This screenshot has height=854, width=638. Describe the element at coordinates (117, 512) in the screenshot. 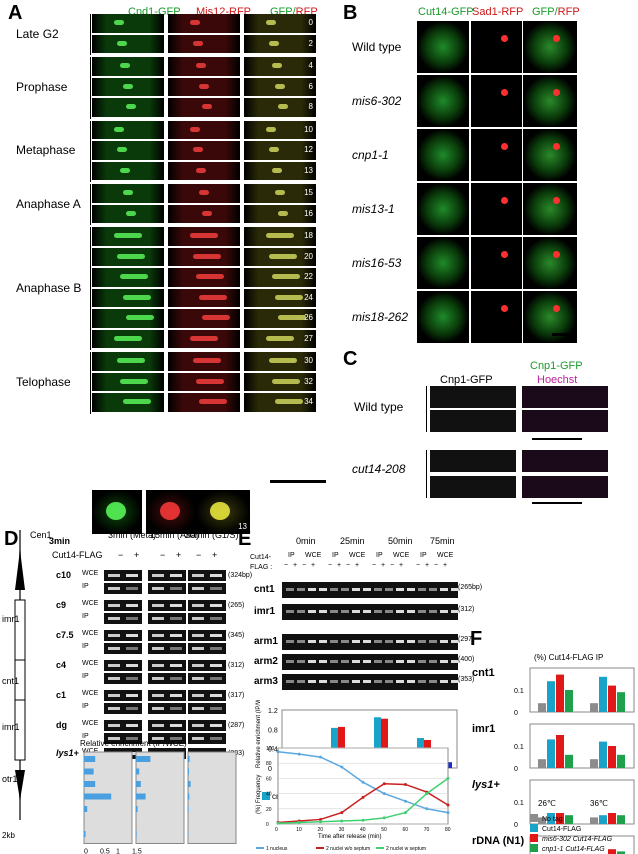

I see `zoom-frame` at that location.